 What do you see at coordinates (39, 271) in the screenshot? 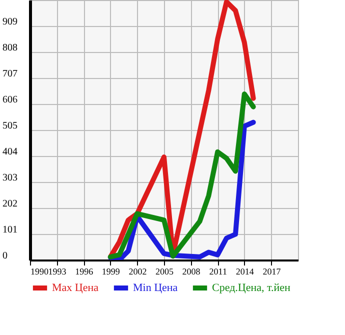
I see `x-tick-label: 1990` at bounding box center [39, 271].